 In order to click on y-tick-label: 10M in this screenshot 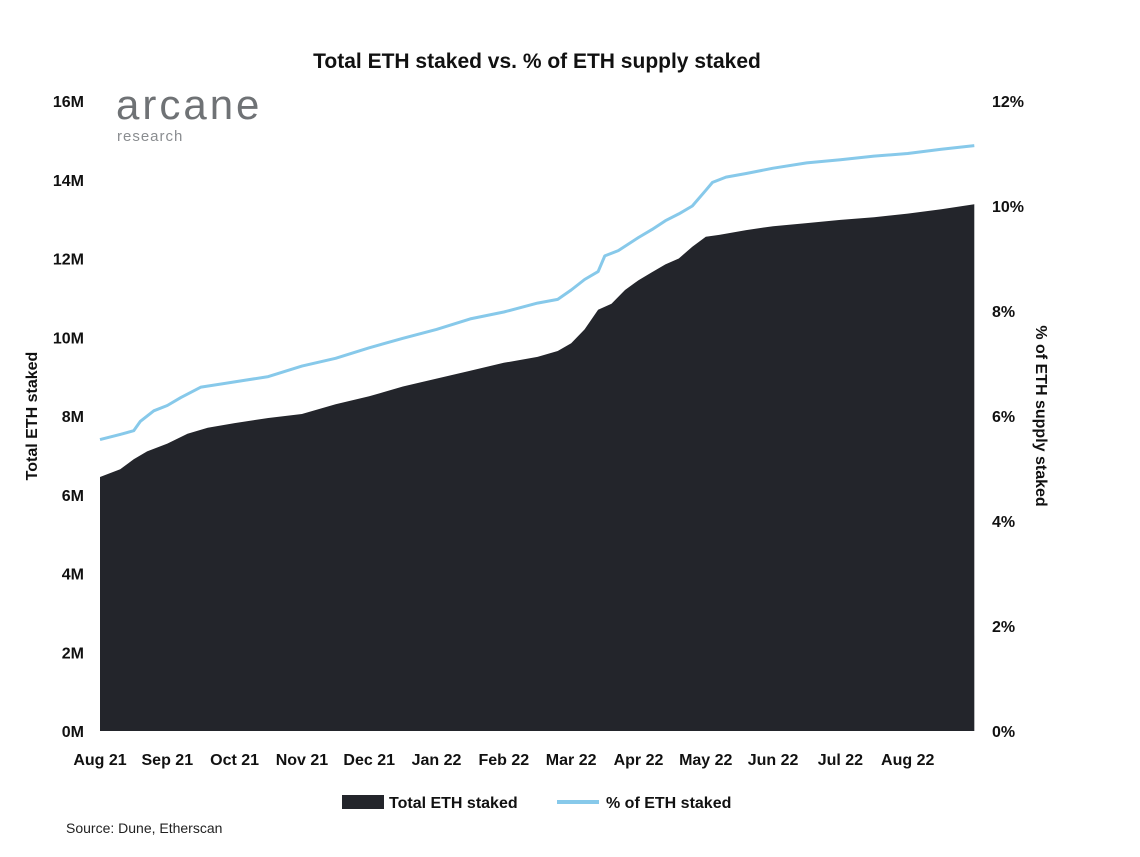, I will do `click(68, 338)`.